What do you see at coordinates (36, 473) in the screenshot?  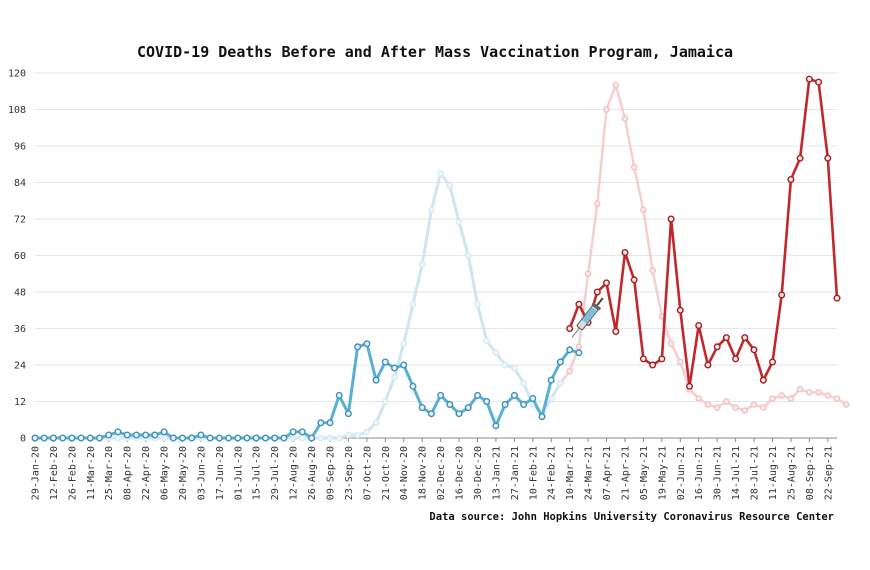 I see `x-tick-label: 29-Jan-20` at bounding box center [36, 473].